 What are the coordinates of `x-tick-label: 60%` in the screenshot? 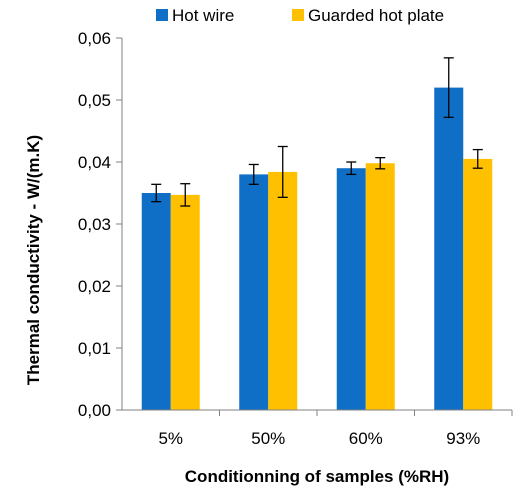 It's located at (366, 438).